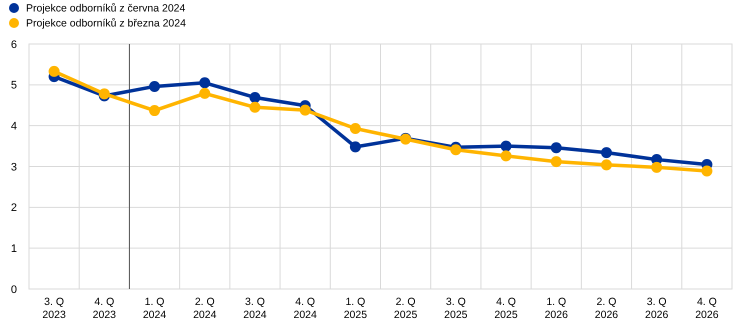  What do you see at coordinates (154, 308) in the screenshot?
I see `x-tick-label: 1. Q 2024` at bounding box center [154, 308].